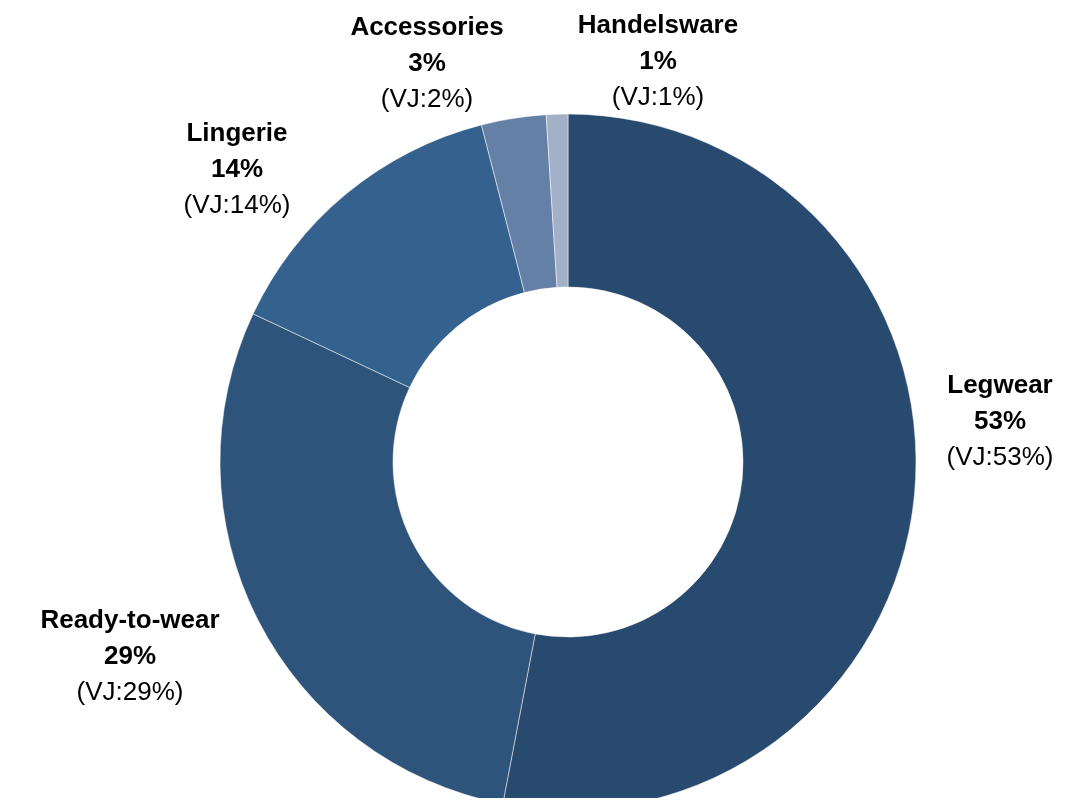  What do you see at coordinates (1000, 420) in the screenshot?
I see `data-label: 53%` at bounding box center [1000, 420].